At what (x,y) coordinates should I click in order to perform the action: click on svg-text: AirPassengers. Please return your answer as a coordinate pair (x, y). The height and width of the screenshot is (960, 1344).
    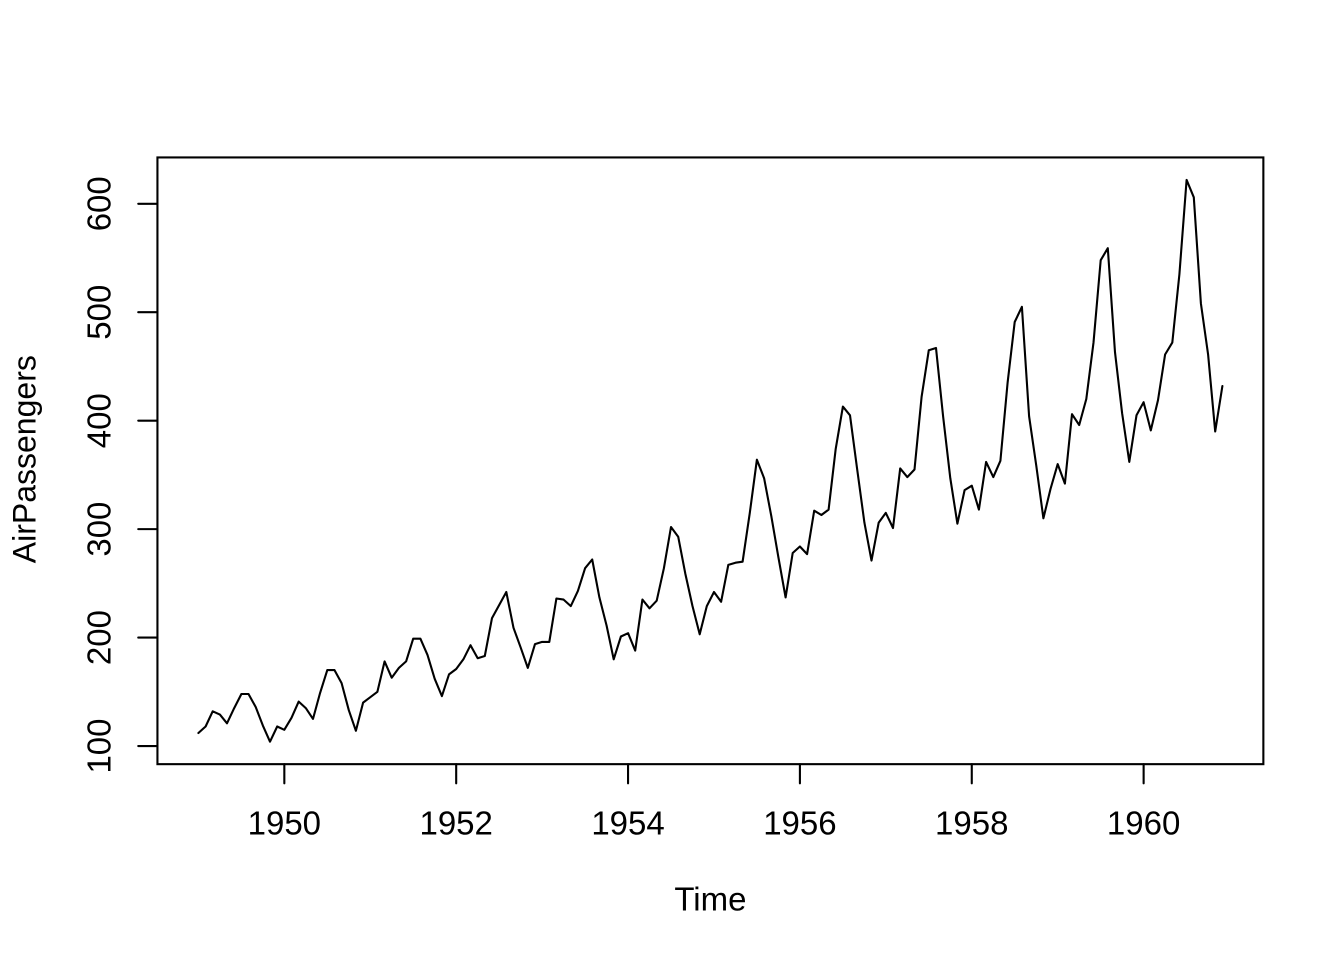
    Looking at the image, I should click on (24, 459).